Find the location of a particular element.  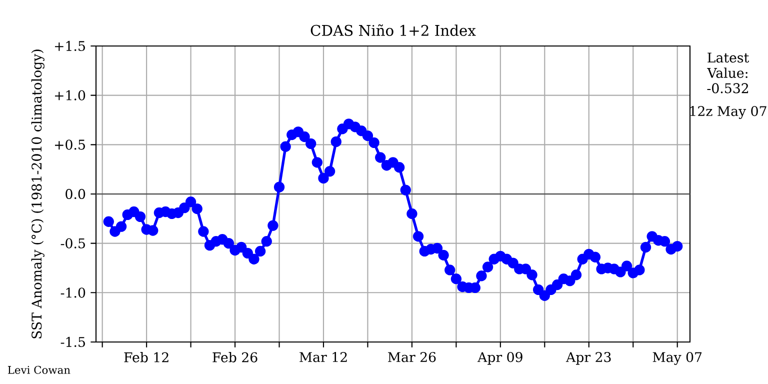

chart-title: CDAS Niño 1+2 Index is located at coordinates (393, 30).